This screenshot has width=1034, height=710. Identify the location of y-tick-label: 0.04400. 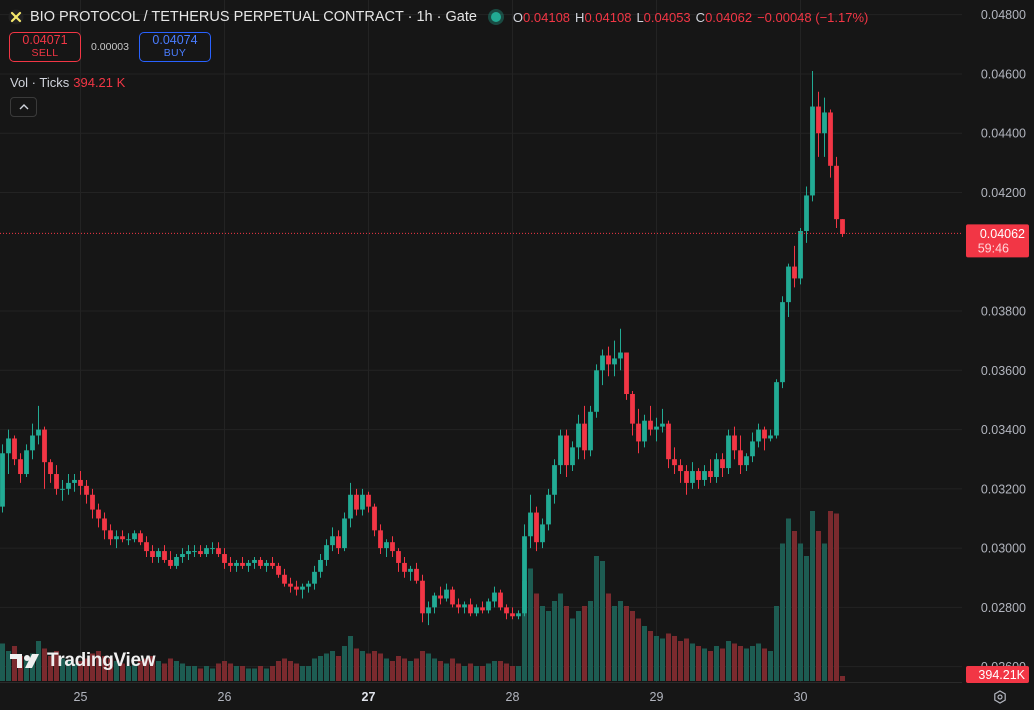
(1003, 134).